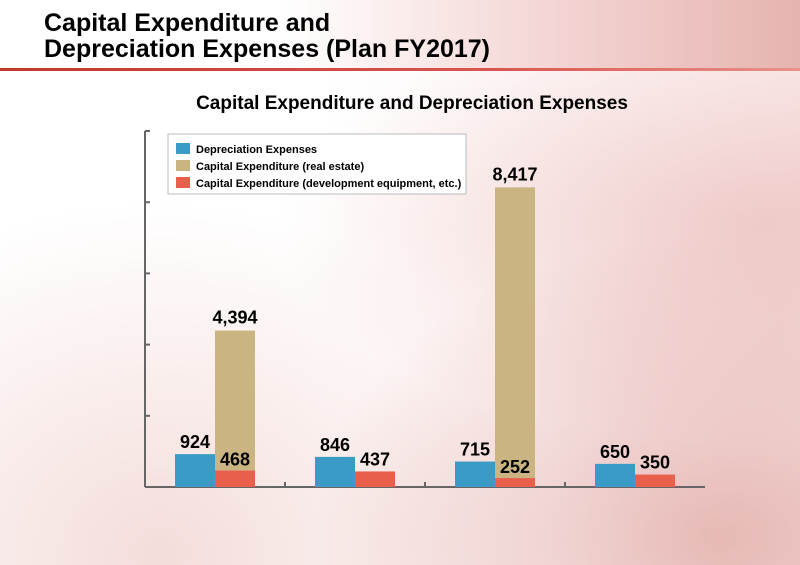 Image resolution: width=800 pixels, height=565 pixels. What do you see at coordinates (187, 23) in the screenshot?
I see `slide-title-line-1: Capital Expenditure and` at bounding box center [187, 23].